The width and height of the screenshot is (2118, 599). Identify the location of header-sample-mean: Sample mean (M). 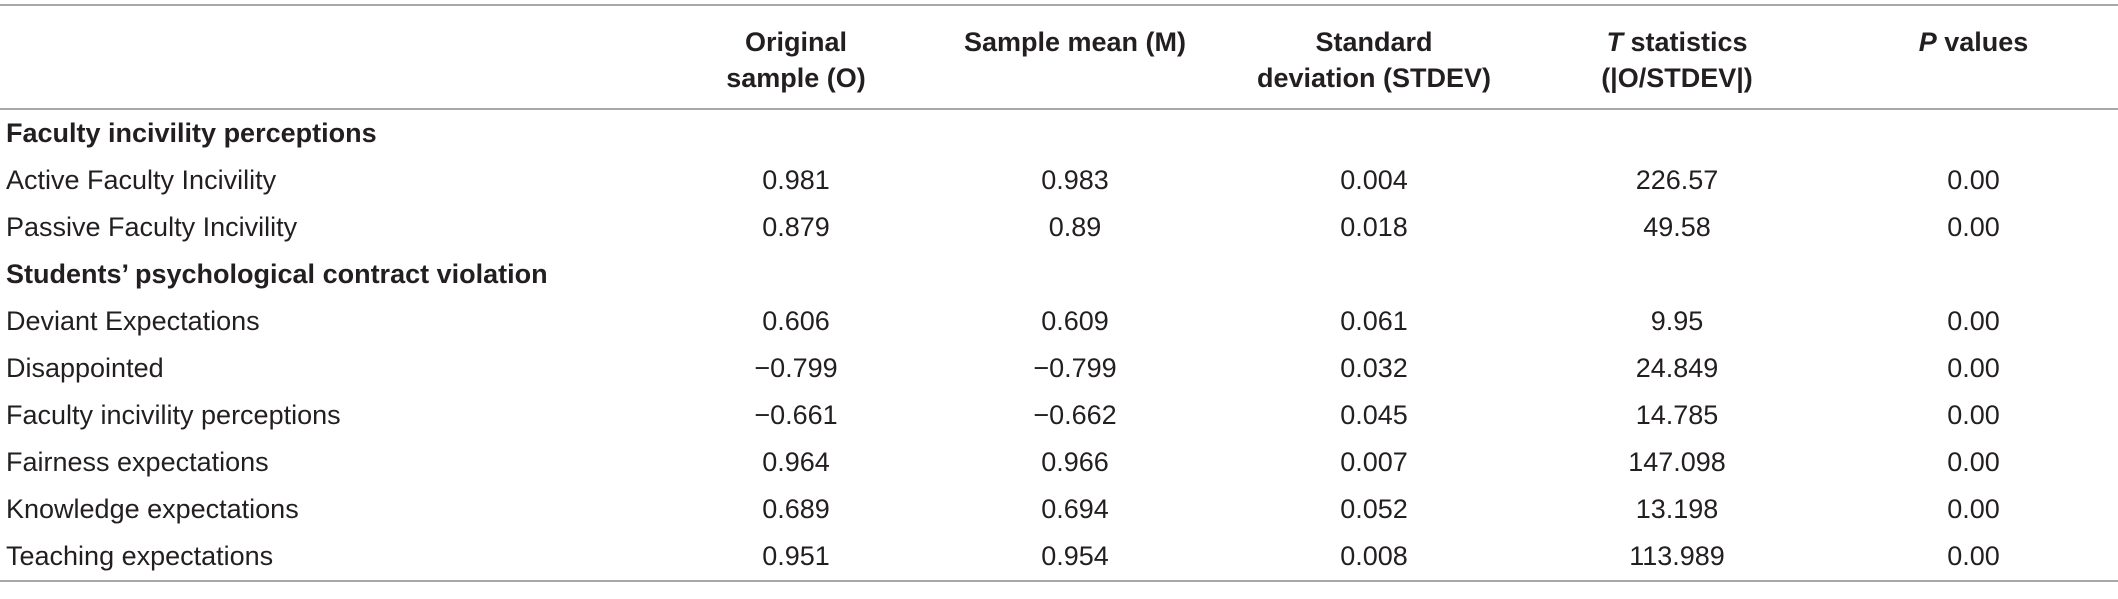
(1075, 57).